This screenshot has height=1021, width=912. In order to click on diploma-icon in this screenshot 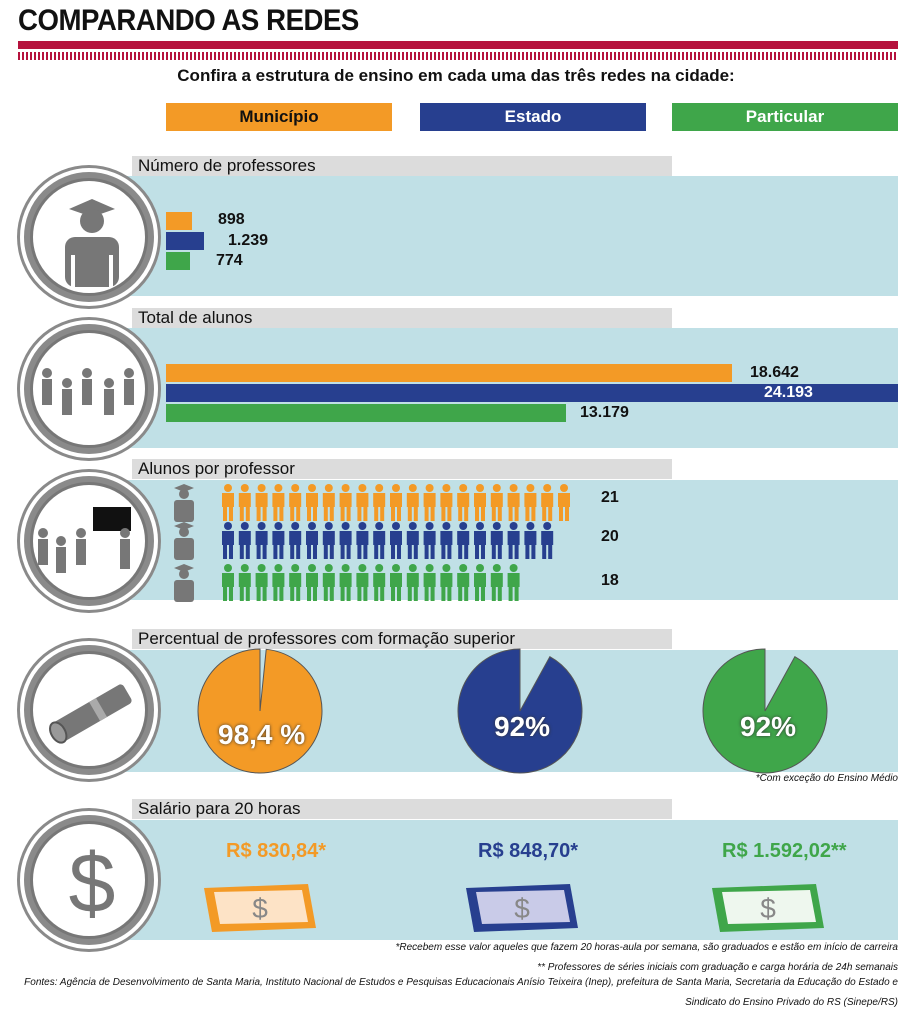, I will do `click(90, 714)`.